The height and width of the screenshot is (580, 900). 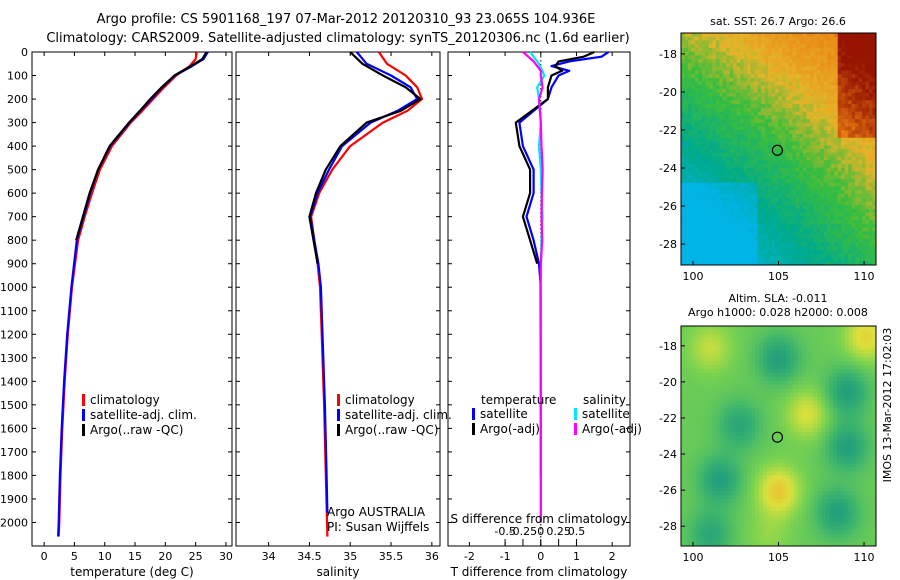 What do you see at coordinates (537, 287) in the screenshot?
I see `series-line-satellite` at bounding box center [537, 287].